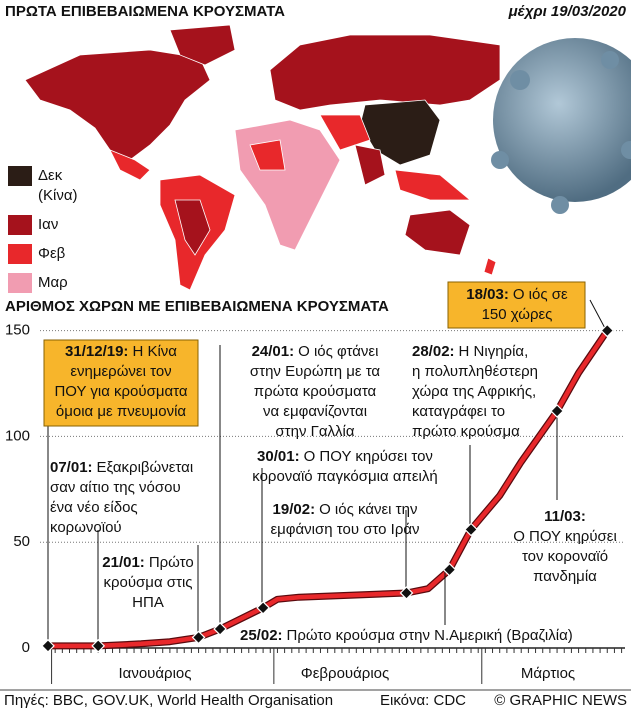 This screenshot has height=711, width=631. What do you see at coordinates (560, 700) in the screenshot?
I see `footer-credit: © GRAPHIC NEWS` at bounding box center [560, 700].